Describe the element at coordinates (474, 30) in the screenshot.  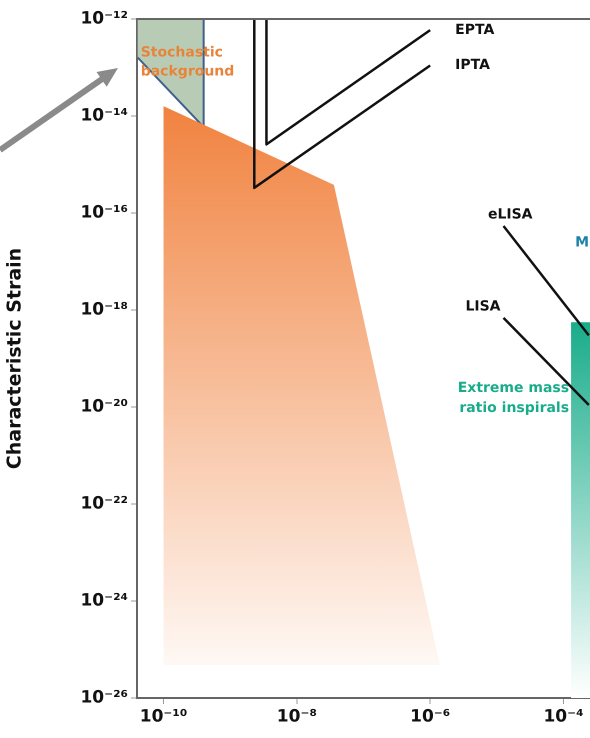
I see `series-label: EPTA` at that location.